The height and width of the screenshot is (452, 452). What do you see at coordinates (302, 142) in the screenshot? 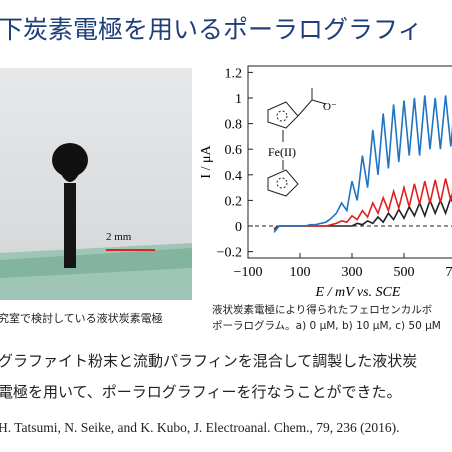
I see `molecule: O⁻ Fe(II)` at bounding box center [302, 142].